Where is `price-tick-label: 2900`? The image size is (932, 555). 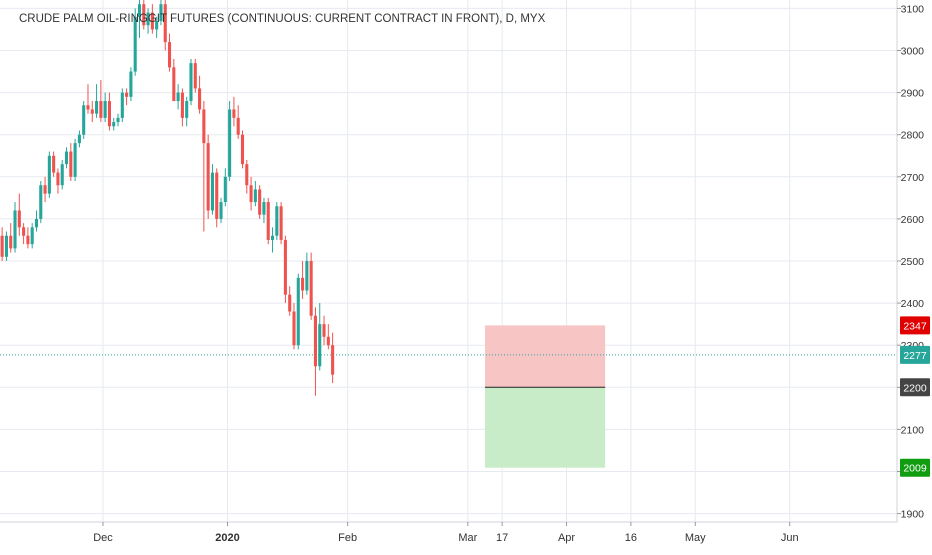 price-tick-label: 2900 is located at coordinates (913, 94).